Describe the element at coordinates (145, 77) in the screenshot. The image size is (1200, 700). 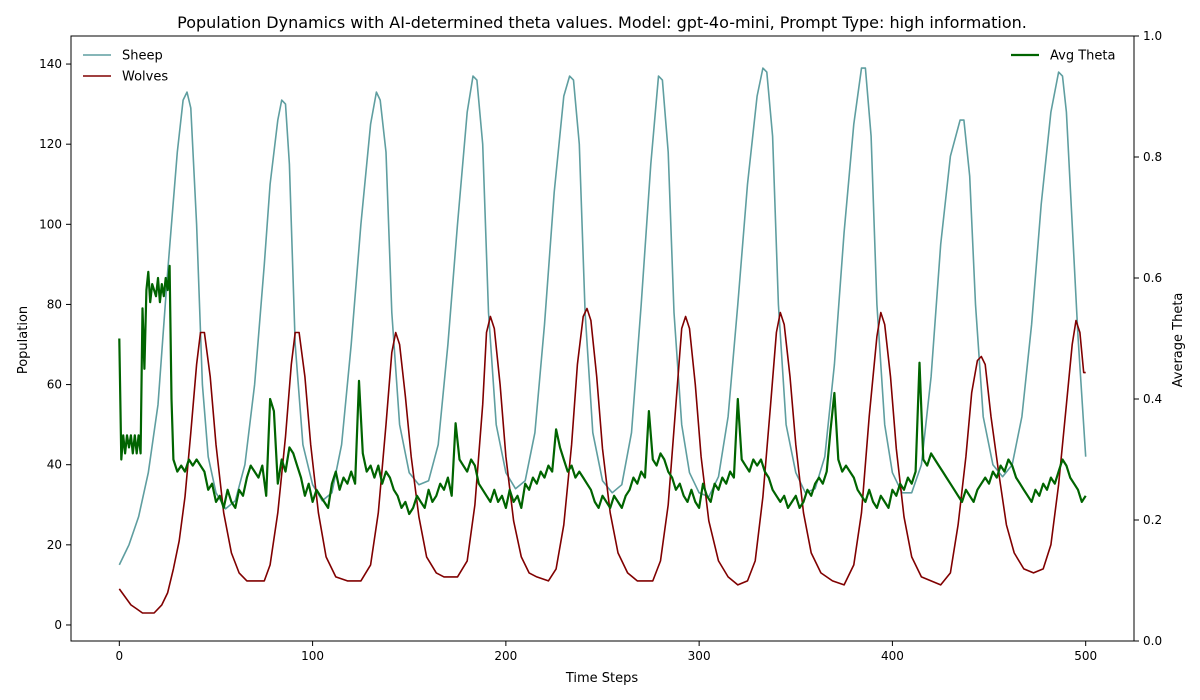
I see `legend-label: Wolves` at that location.